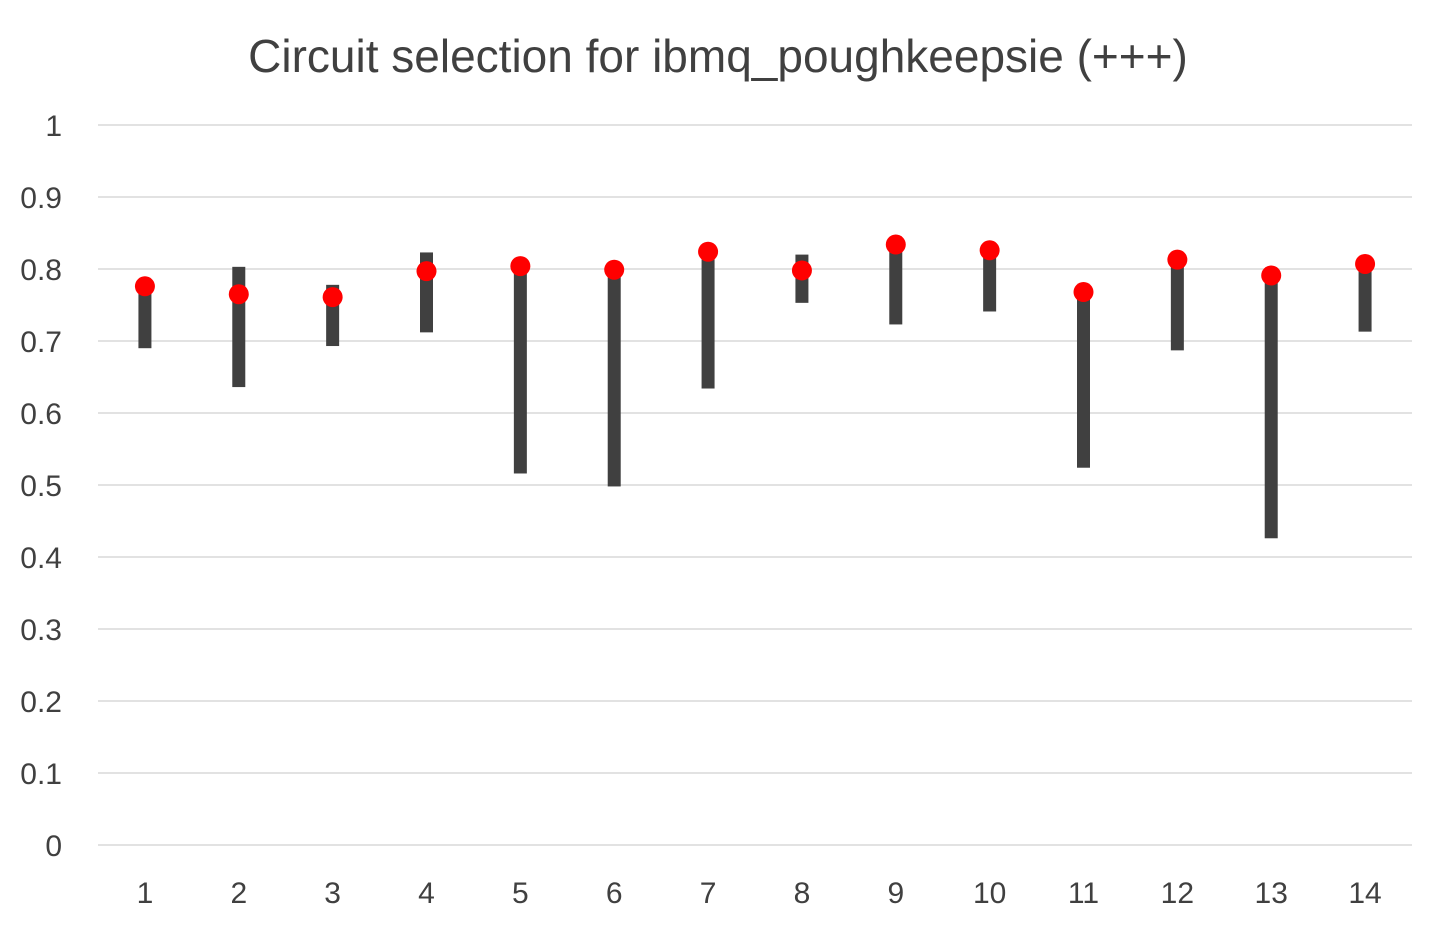 The height and width of the screenshot is (932, 1435). What do you see at coordinates (426, 893) in the screenshot?
I see `x-tick-label: 4` at bounding box center [426, 893].